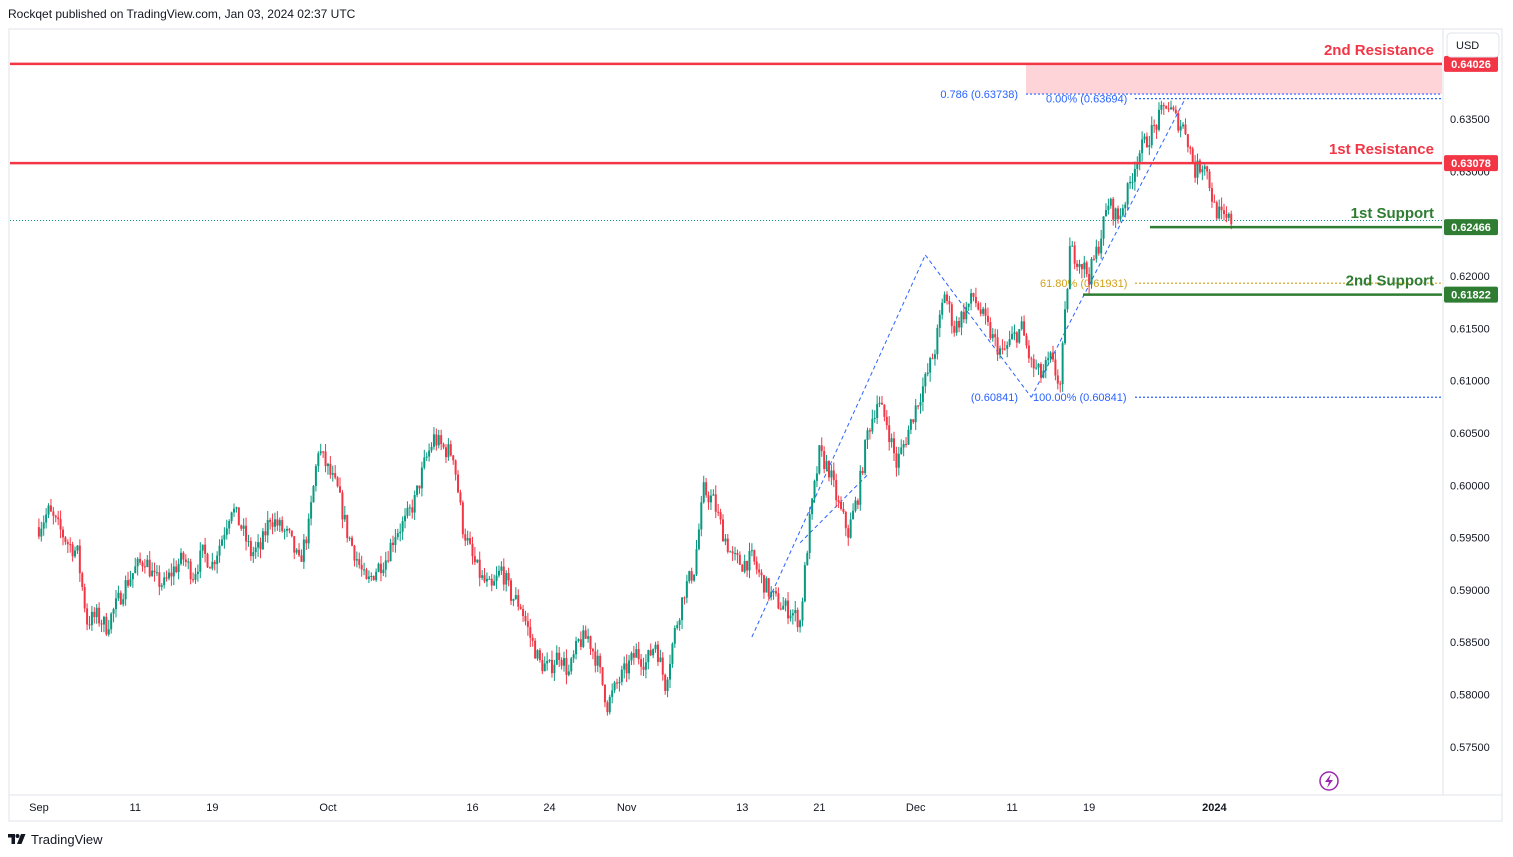  Describe the element at coordinates (1080, 398) in the screenshot. I see `fib-level-label: 100.00% (0.60841)` at that location.